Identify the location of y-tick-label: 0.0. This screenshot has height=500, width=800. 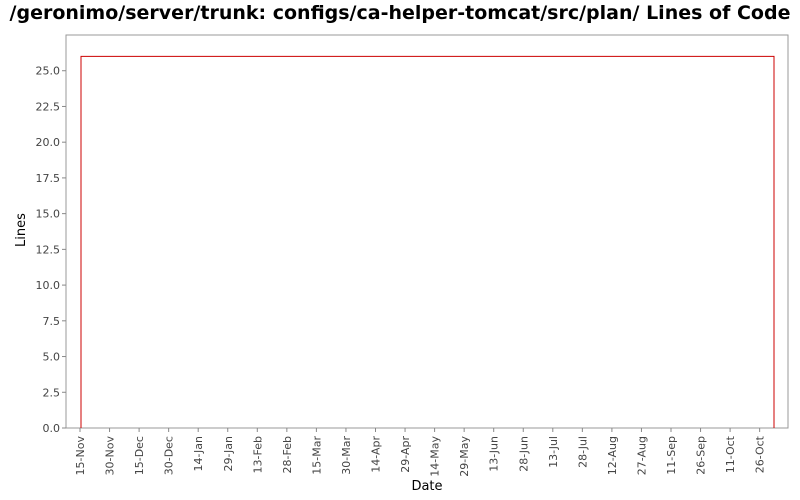
(52, 428).